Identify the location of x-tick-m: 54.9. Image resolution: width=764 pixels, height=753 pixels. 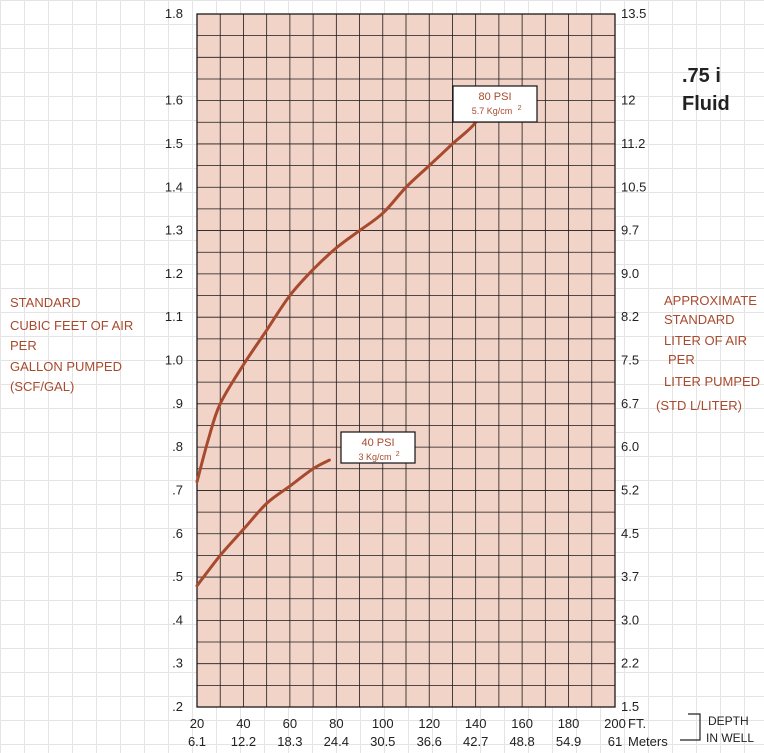
(568, 741).